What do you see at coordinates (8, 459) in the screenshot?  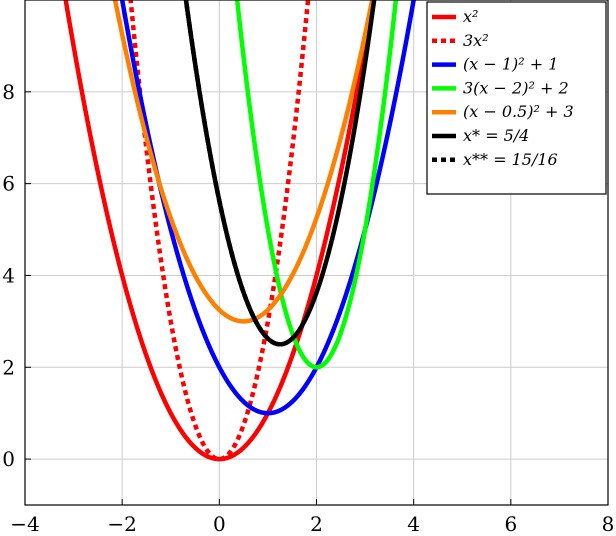 I see `y-tick-label: 0` at bounding box center [8, 459].